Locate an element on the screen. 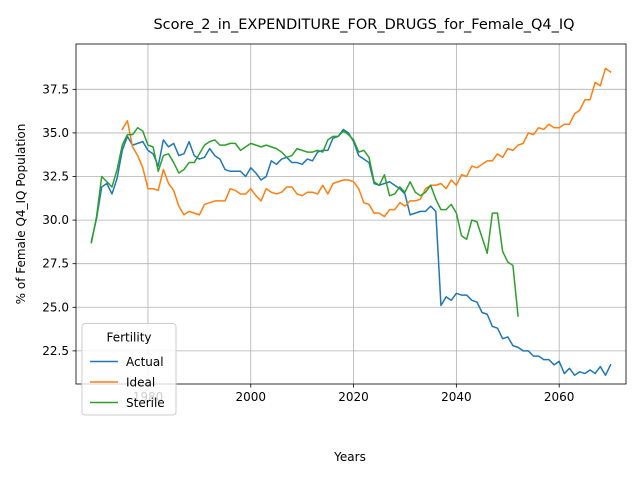 This screenshot has width=640, height=480. legend-title: Fertility is located at coordinates (128, 338).